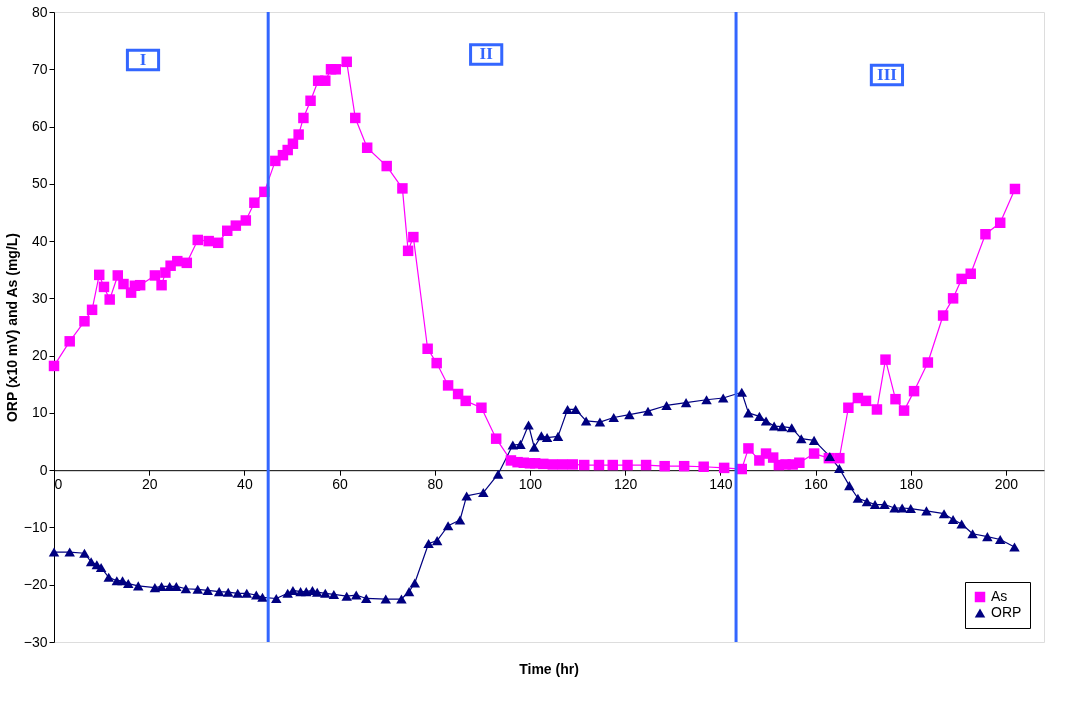 The width and height of the screenshot is (1089, 715). What do you see at coordinates (721, 483) in the screenshot?
I see `x-tick-label: 140` at bounding box center [721, 483].